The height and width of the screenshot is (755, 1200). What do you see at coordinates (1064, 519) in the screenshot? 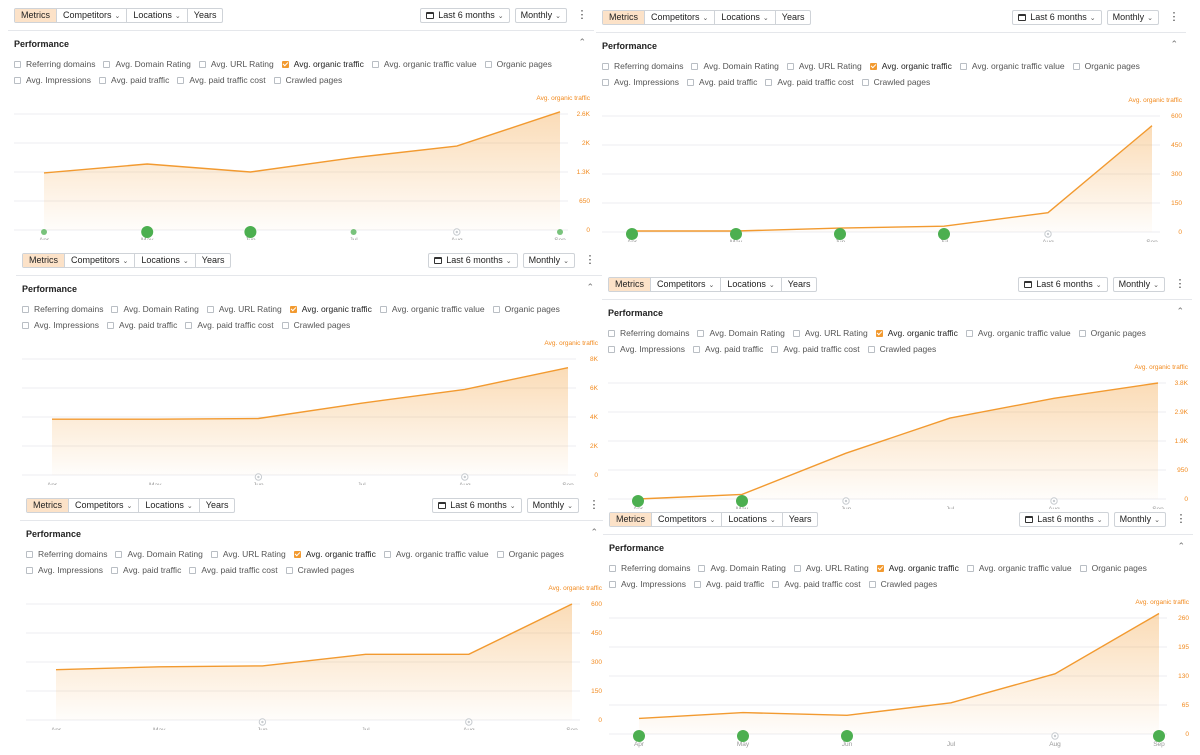
I see `date-range-dropdown: Last 6 months ⌄` at bounding box center [1064, 519].